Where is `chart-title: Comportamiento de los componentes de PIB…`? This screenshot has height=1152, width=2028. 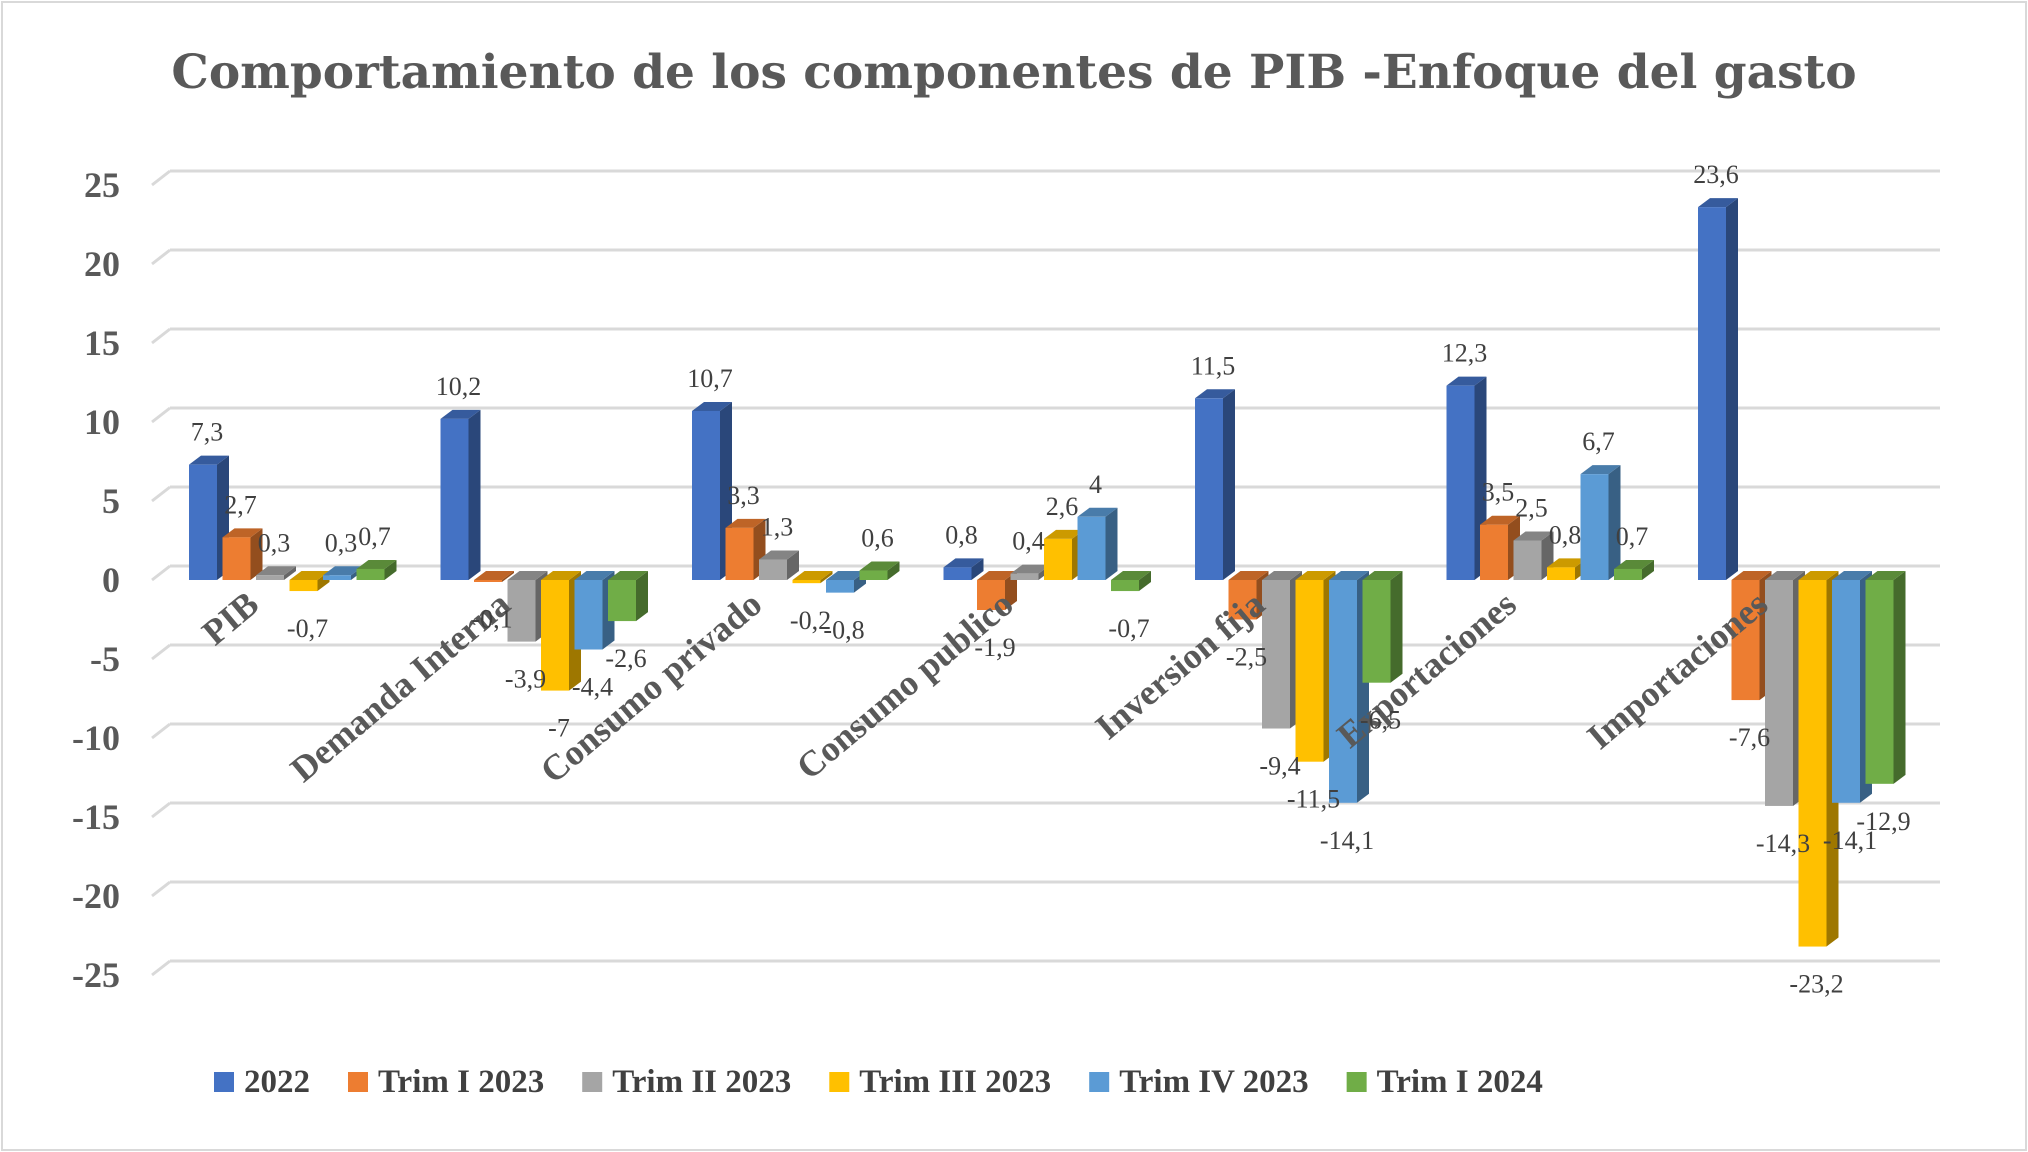
chart-title: Comportamiento de los componentes de PIB… is located at coordinates (1013, 72).